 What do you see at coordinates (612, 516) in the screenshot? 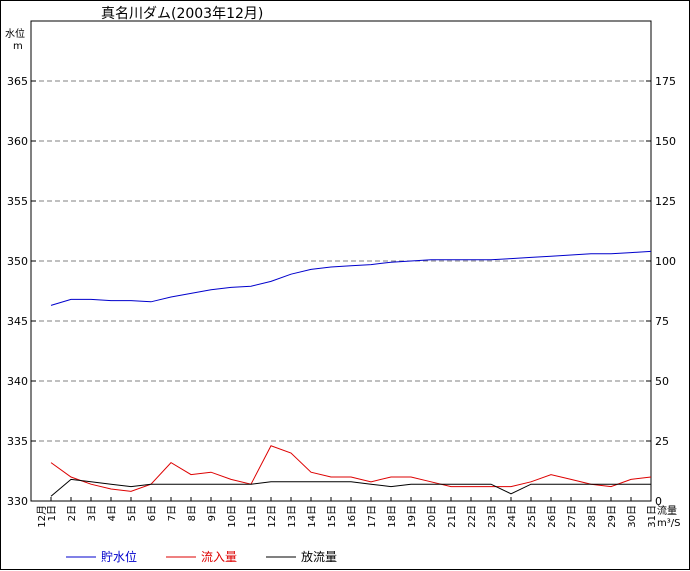
I see `x-tick-label: 29日` at bounding box center [612, 516].